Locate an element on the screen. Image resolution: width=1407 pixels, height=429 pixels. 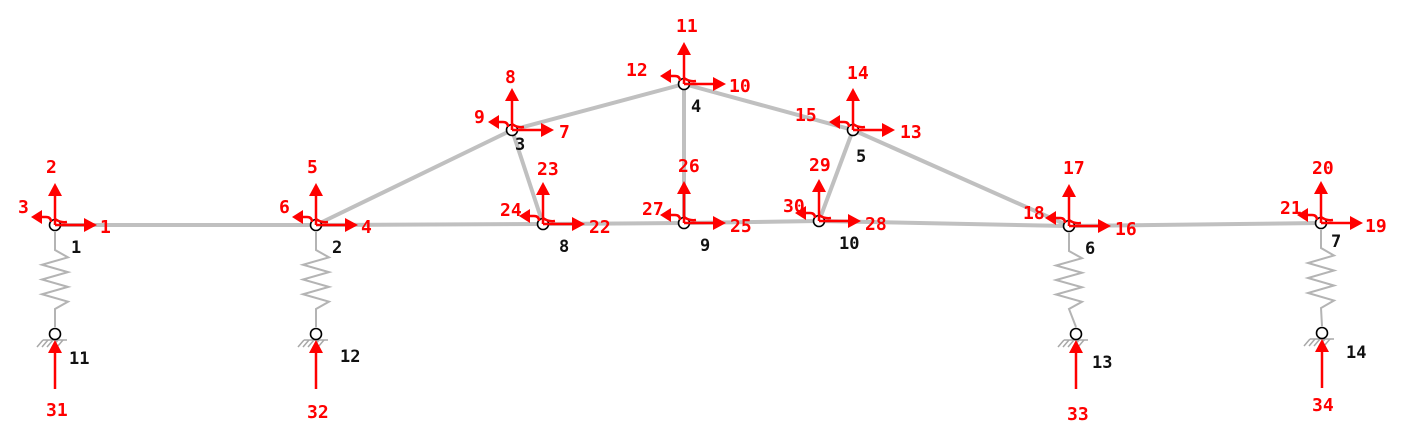
dof-label-25: 25 is located at coordinates (741, 226).